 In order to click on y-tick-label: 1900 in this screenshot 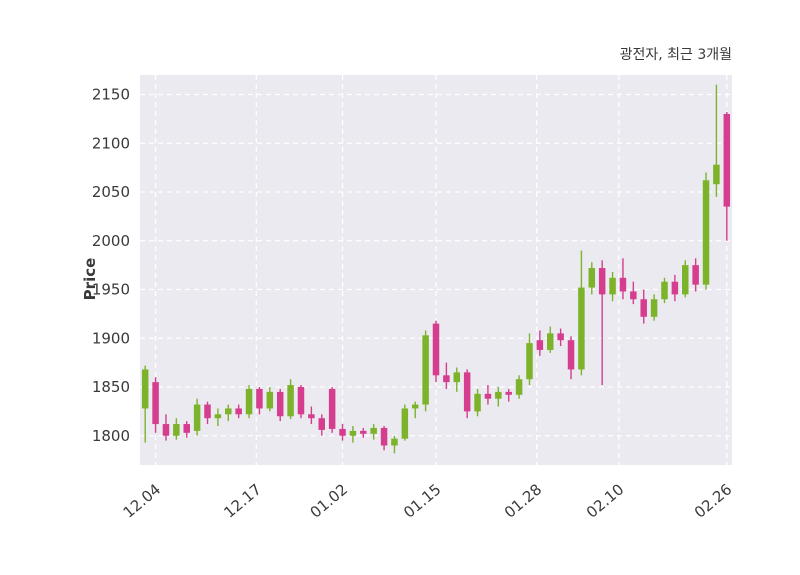, I will do `click(111, 338)`.